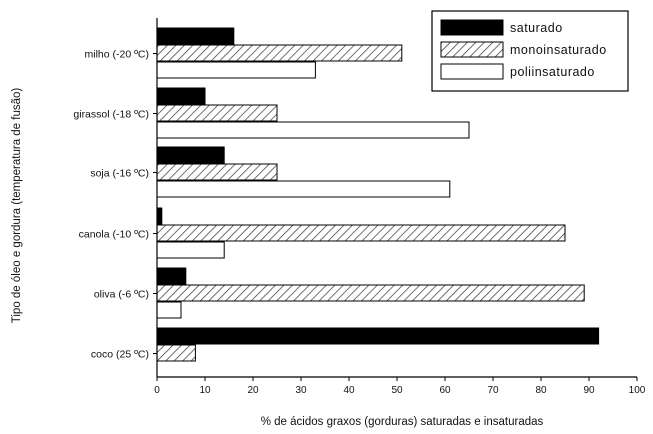 This screenshot has height=434, width=653. I want to click on category-label: canola (-10 ºC), so click(114, 235).